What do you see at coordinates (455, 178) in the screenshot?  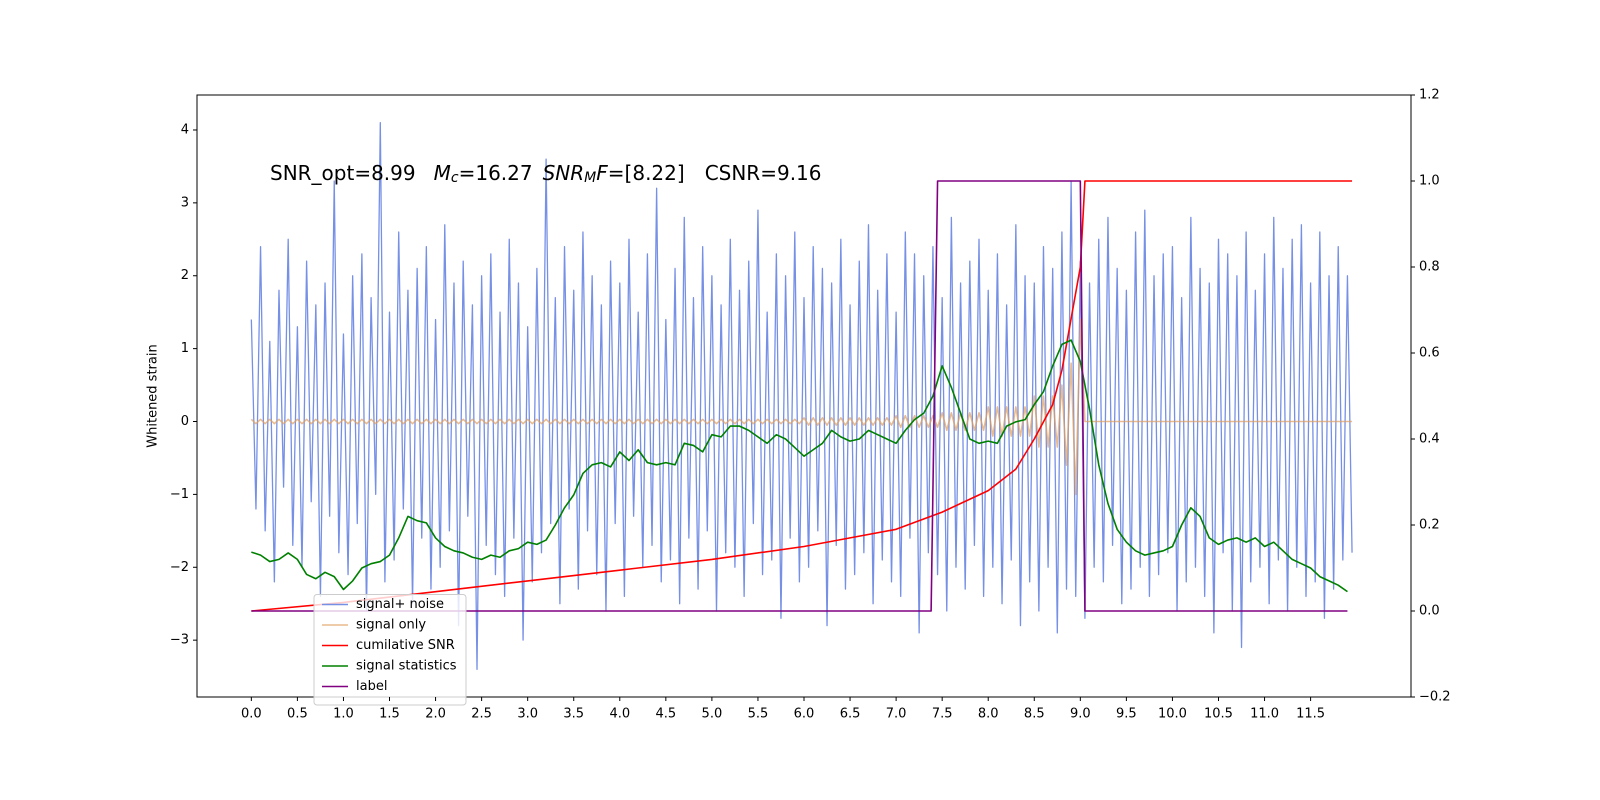 I see `annotation-part: c` at bounding box center [455, 178].